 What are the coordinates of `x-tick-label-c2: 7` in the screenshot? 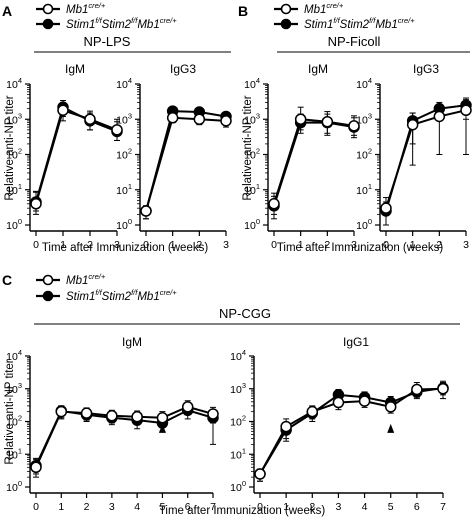 It's located at (443, 507).